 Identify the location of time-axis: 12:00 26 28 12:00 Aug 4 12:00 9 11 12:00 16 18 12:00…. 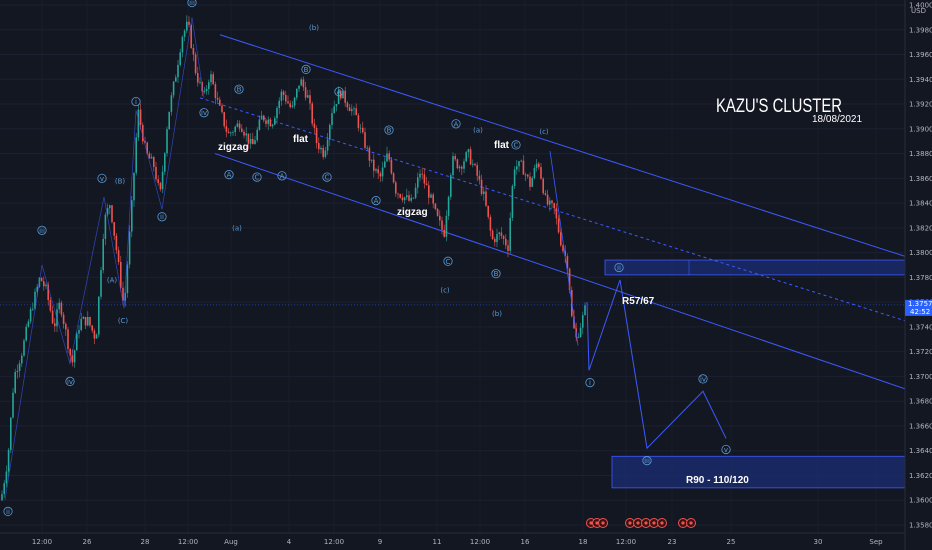
(452, 539).